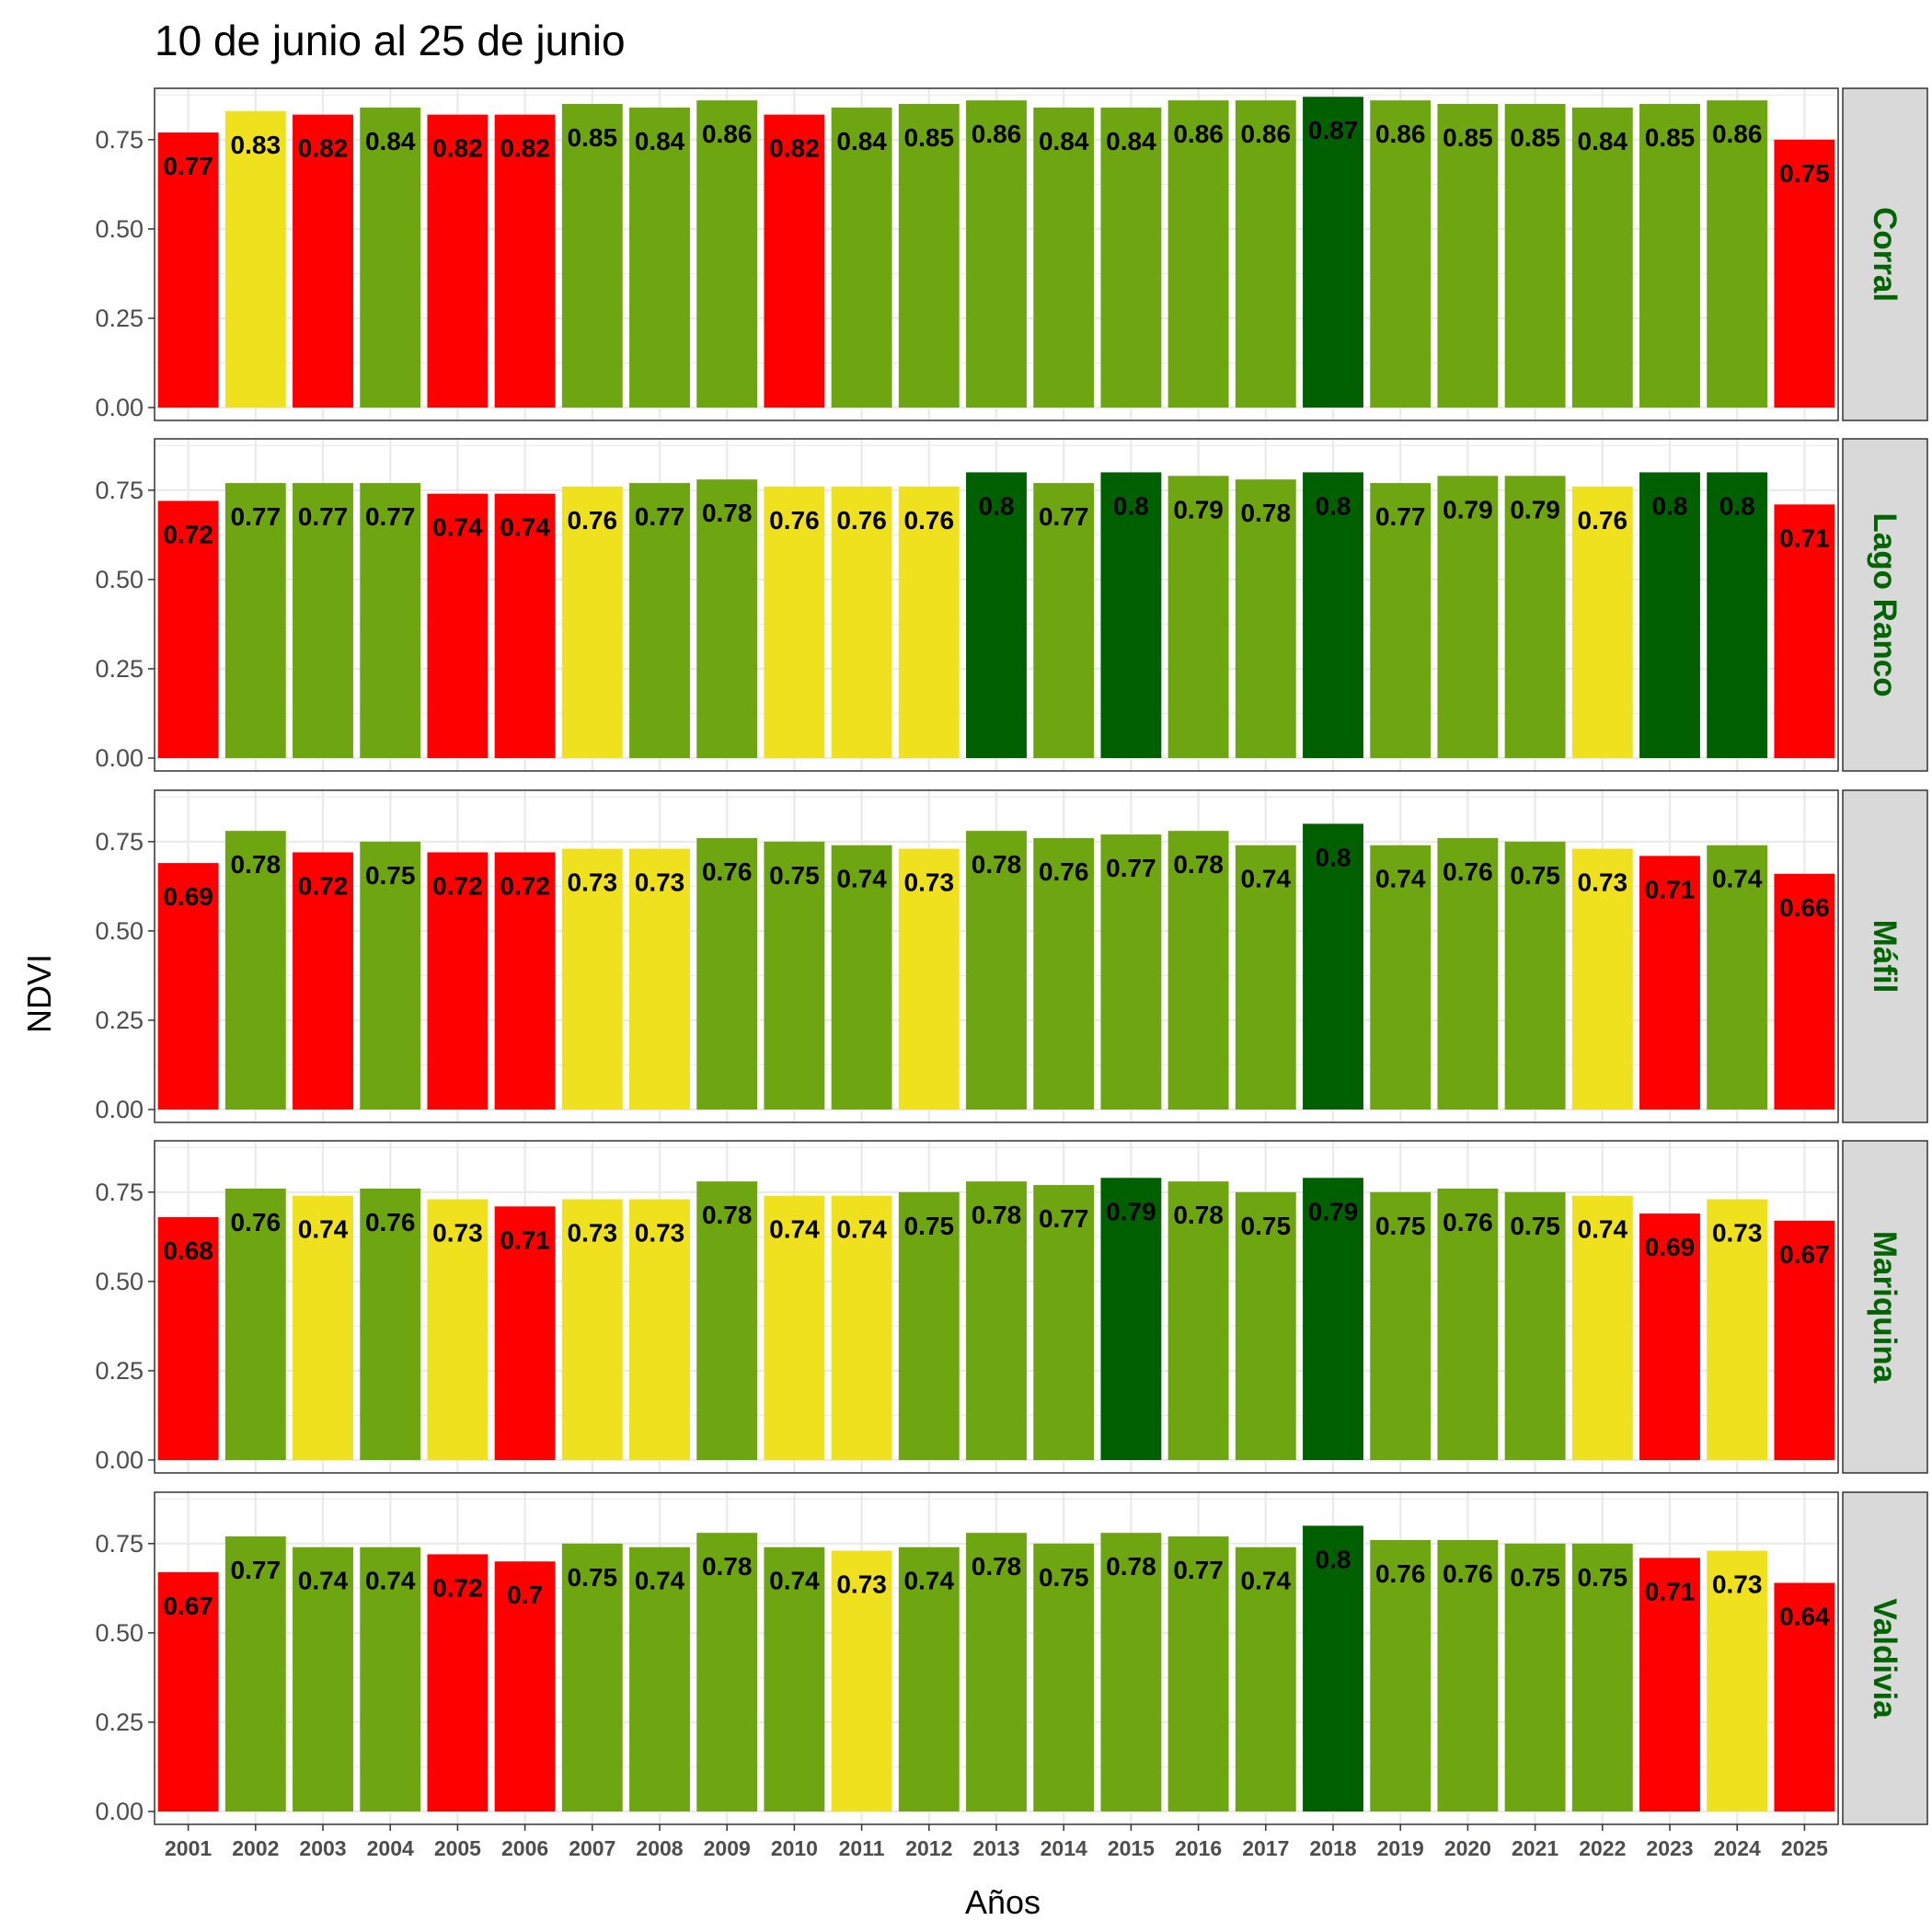 The height and width of the screenshot is (1932, 1932). Describe the element at coordinates (1003, 1902) in the screenshot. I see `x-axis-title: Años` at that location.